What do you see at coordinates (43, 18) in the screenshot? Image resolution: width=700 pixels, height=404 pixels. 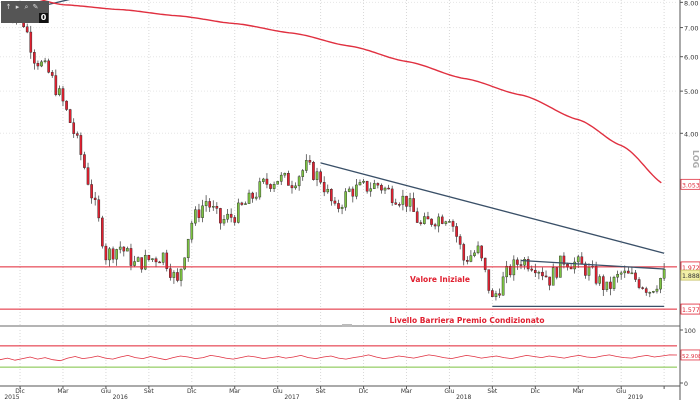 I see `toolbar-badge: 0` at bounding box center [43, 18].